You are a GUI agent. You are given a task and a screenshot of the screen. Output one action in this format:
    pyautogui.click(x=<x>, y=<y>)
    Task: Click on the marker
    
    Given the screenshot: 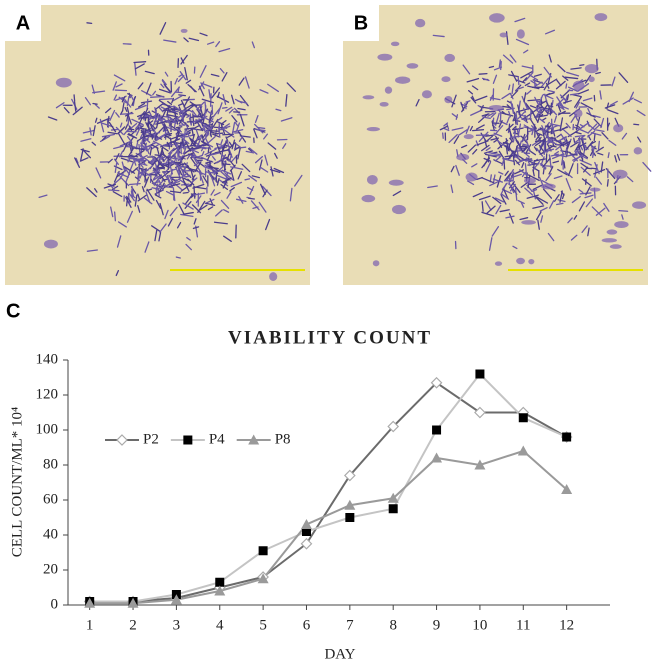 What is the action you would take?
    pyautogui.click(x=567, y=489)
    